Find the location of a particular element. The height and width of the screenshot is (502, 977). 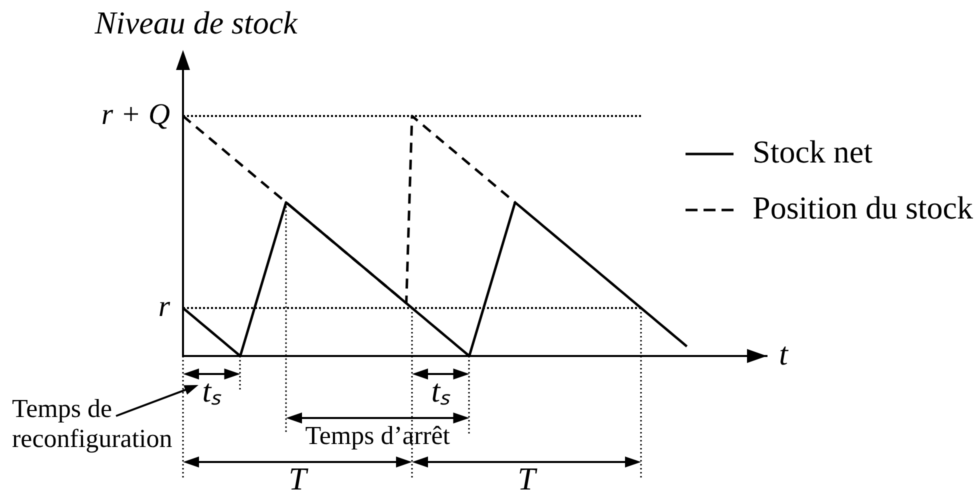

ref-line-label: r is located at coordinates (164, 306).